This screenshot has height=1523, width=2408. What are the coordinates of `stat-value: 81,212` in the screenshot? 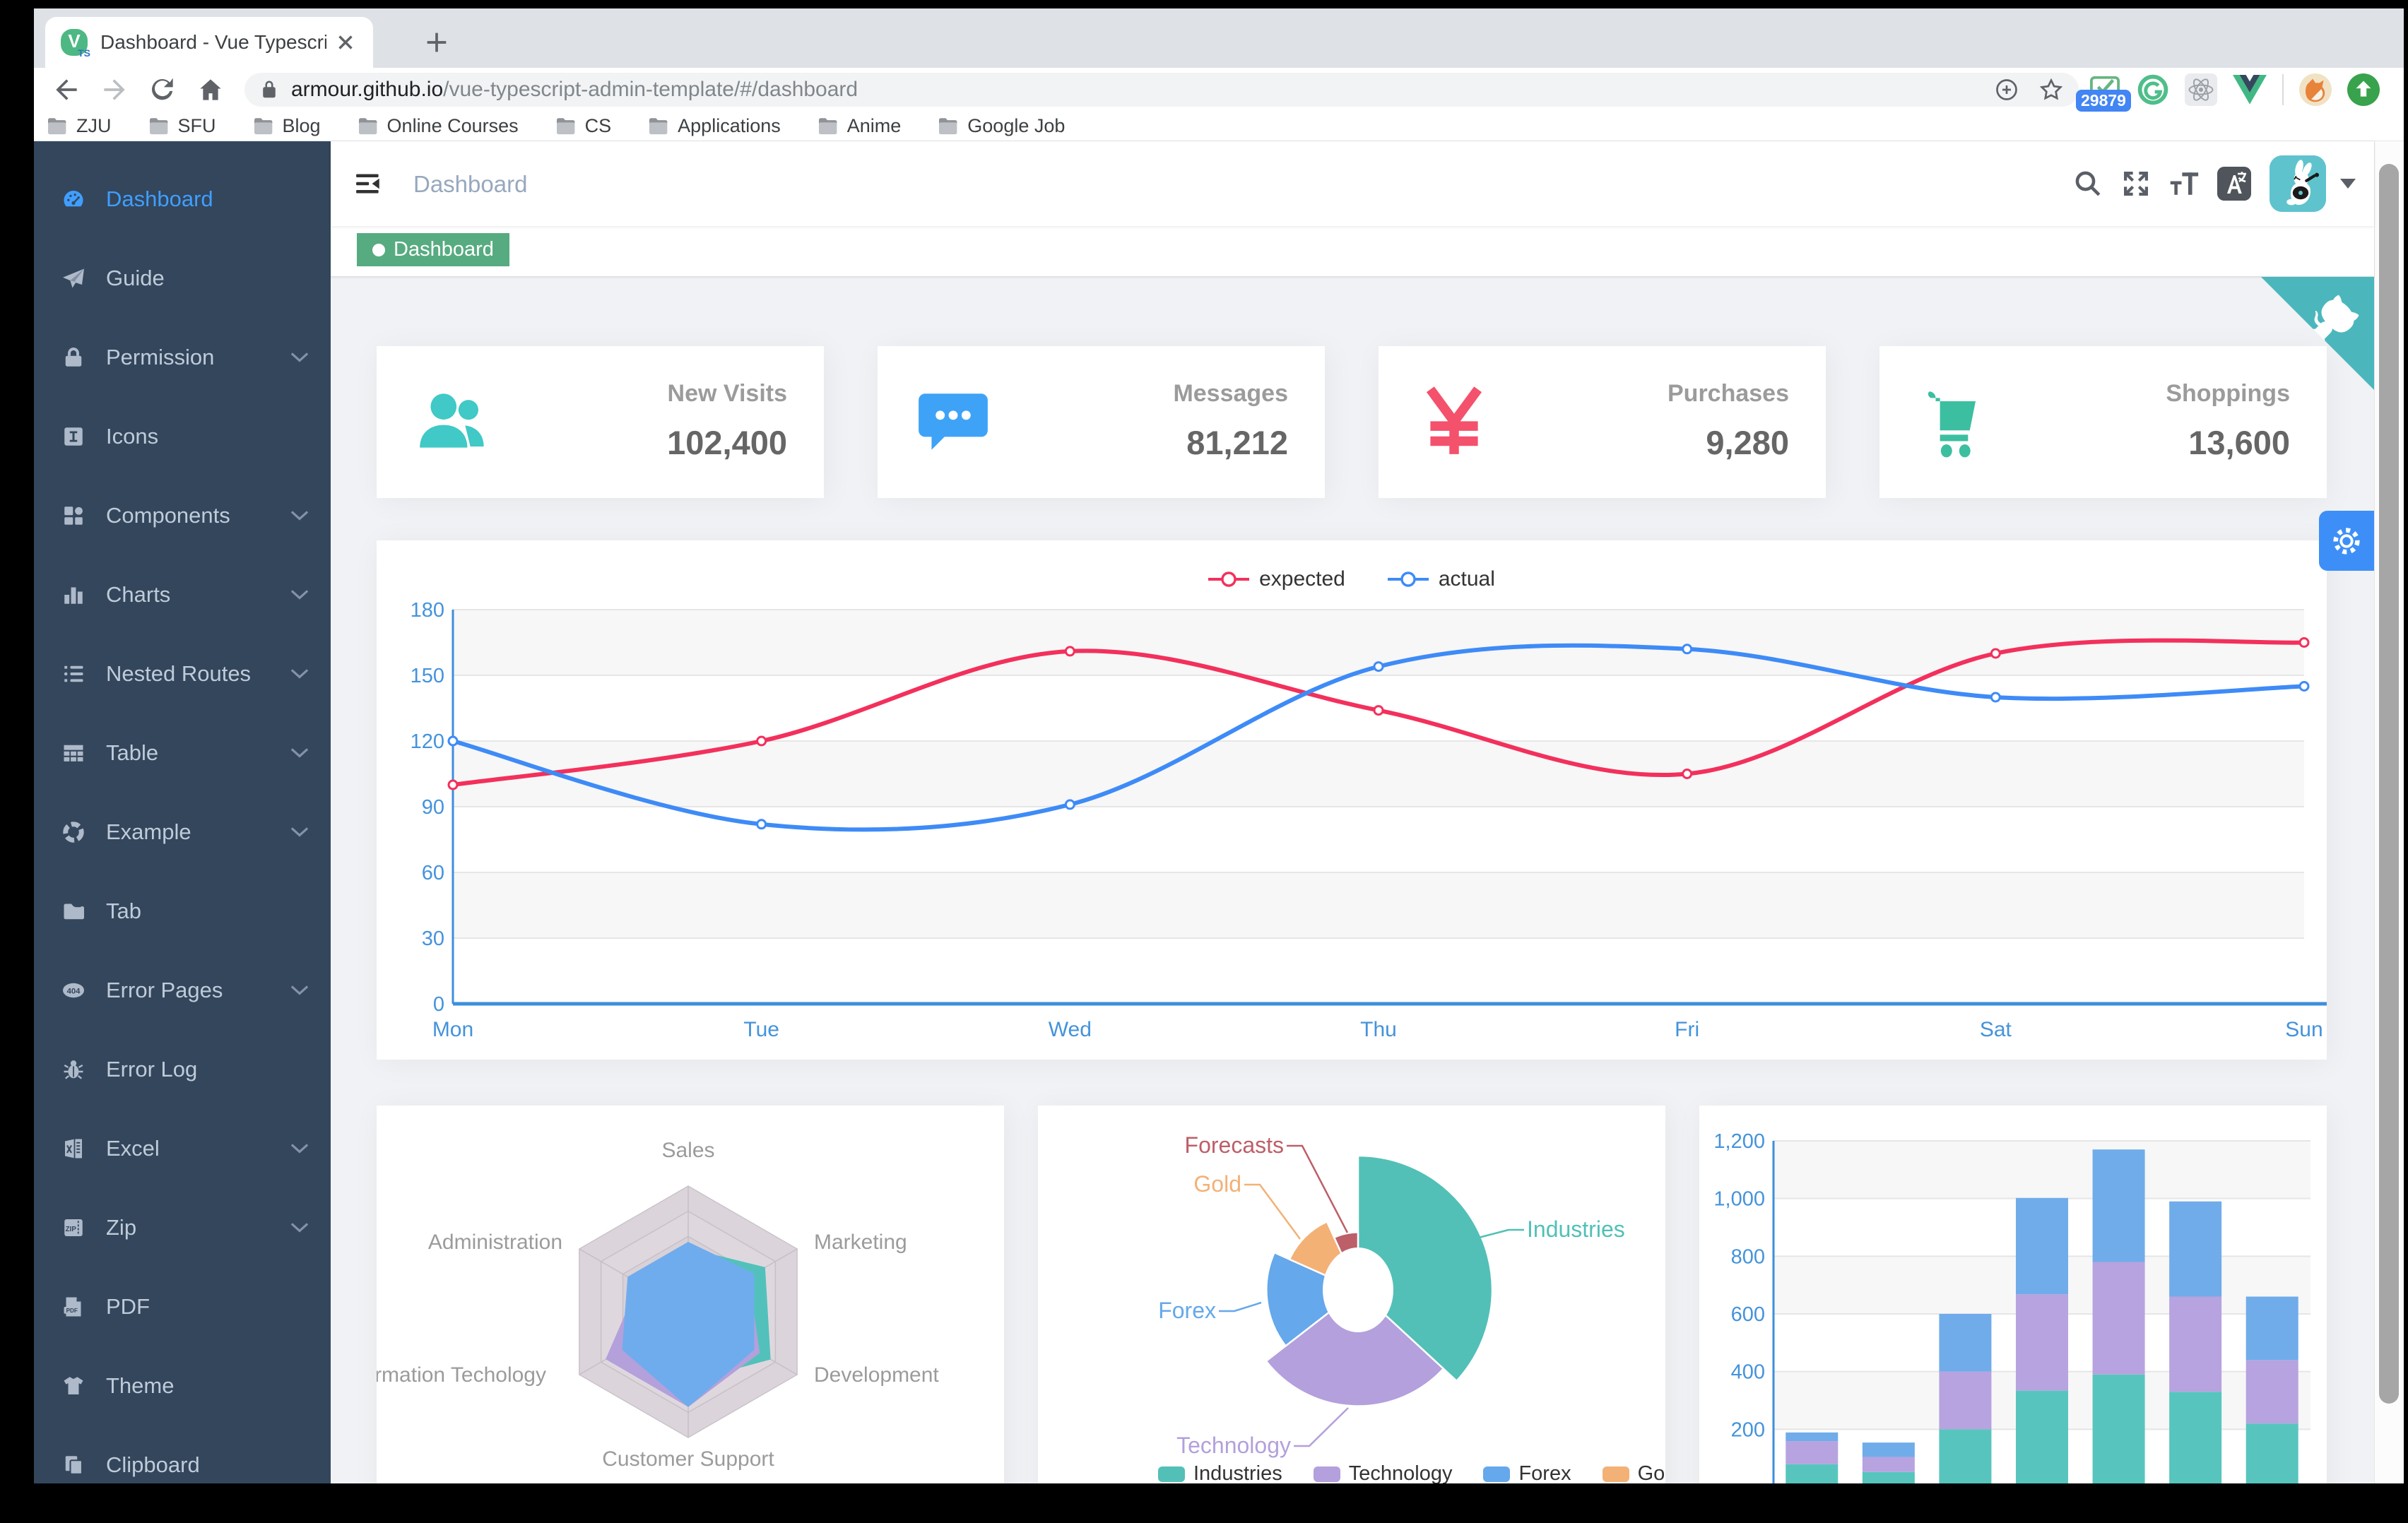 It's located at (1237, 442).